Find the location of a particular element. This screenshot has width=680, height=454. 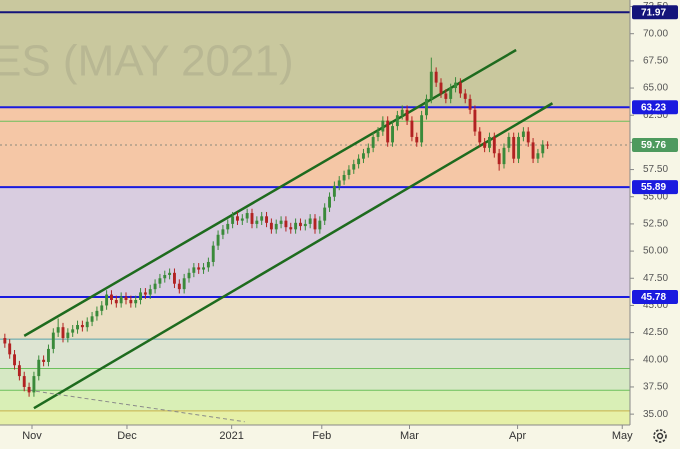

trend-line is located at coordinates (137, 406).